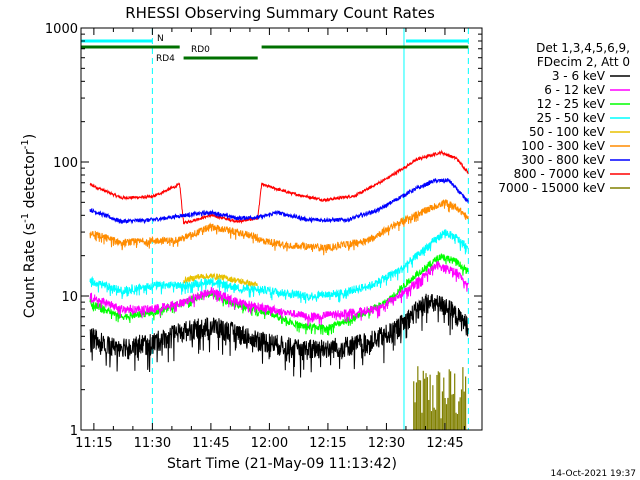 This screenshot has height=480, width=640. Describe the element at coordinates (220, 280) in the screenshot. I see `series-50-100-kev` at that location.